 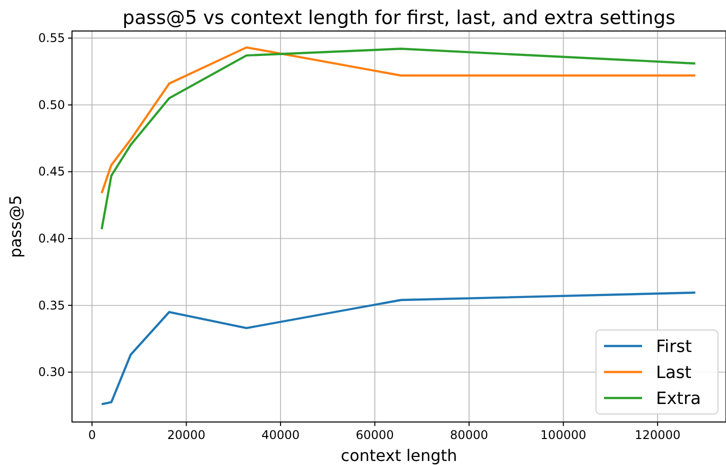 I want to click on legend-label: Last, so click(x=674, y=373).